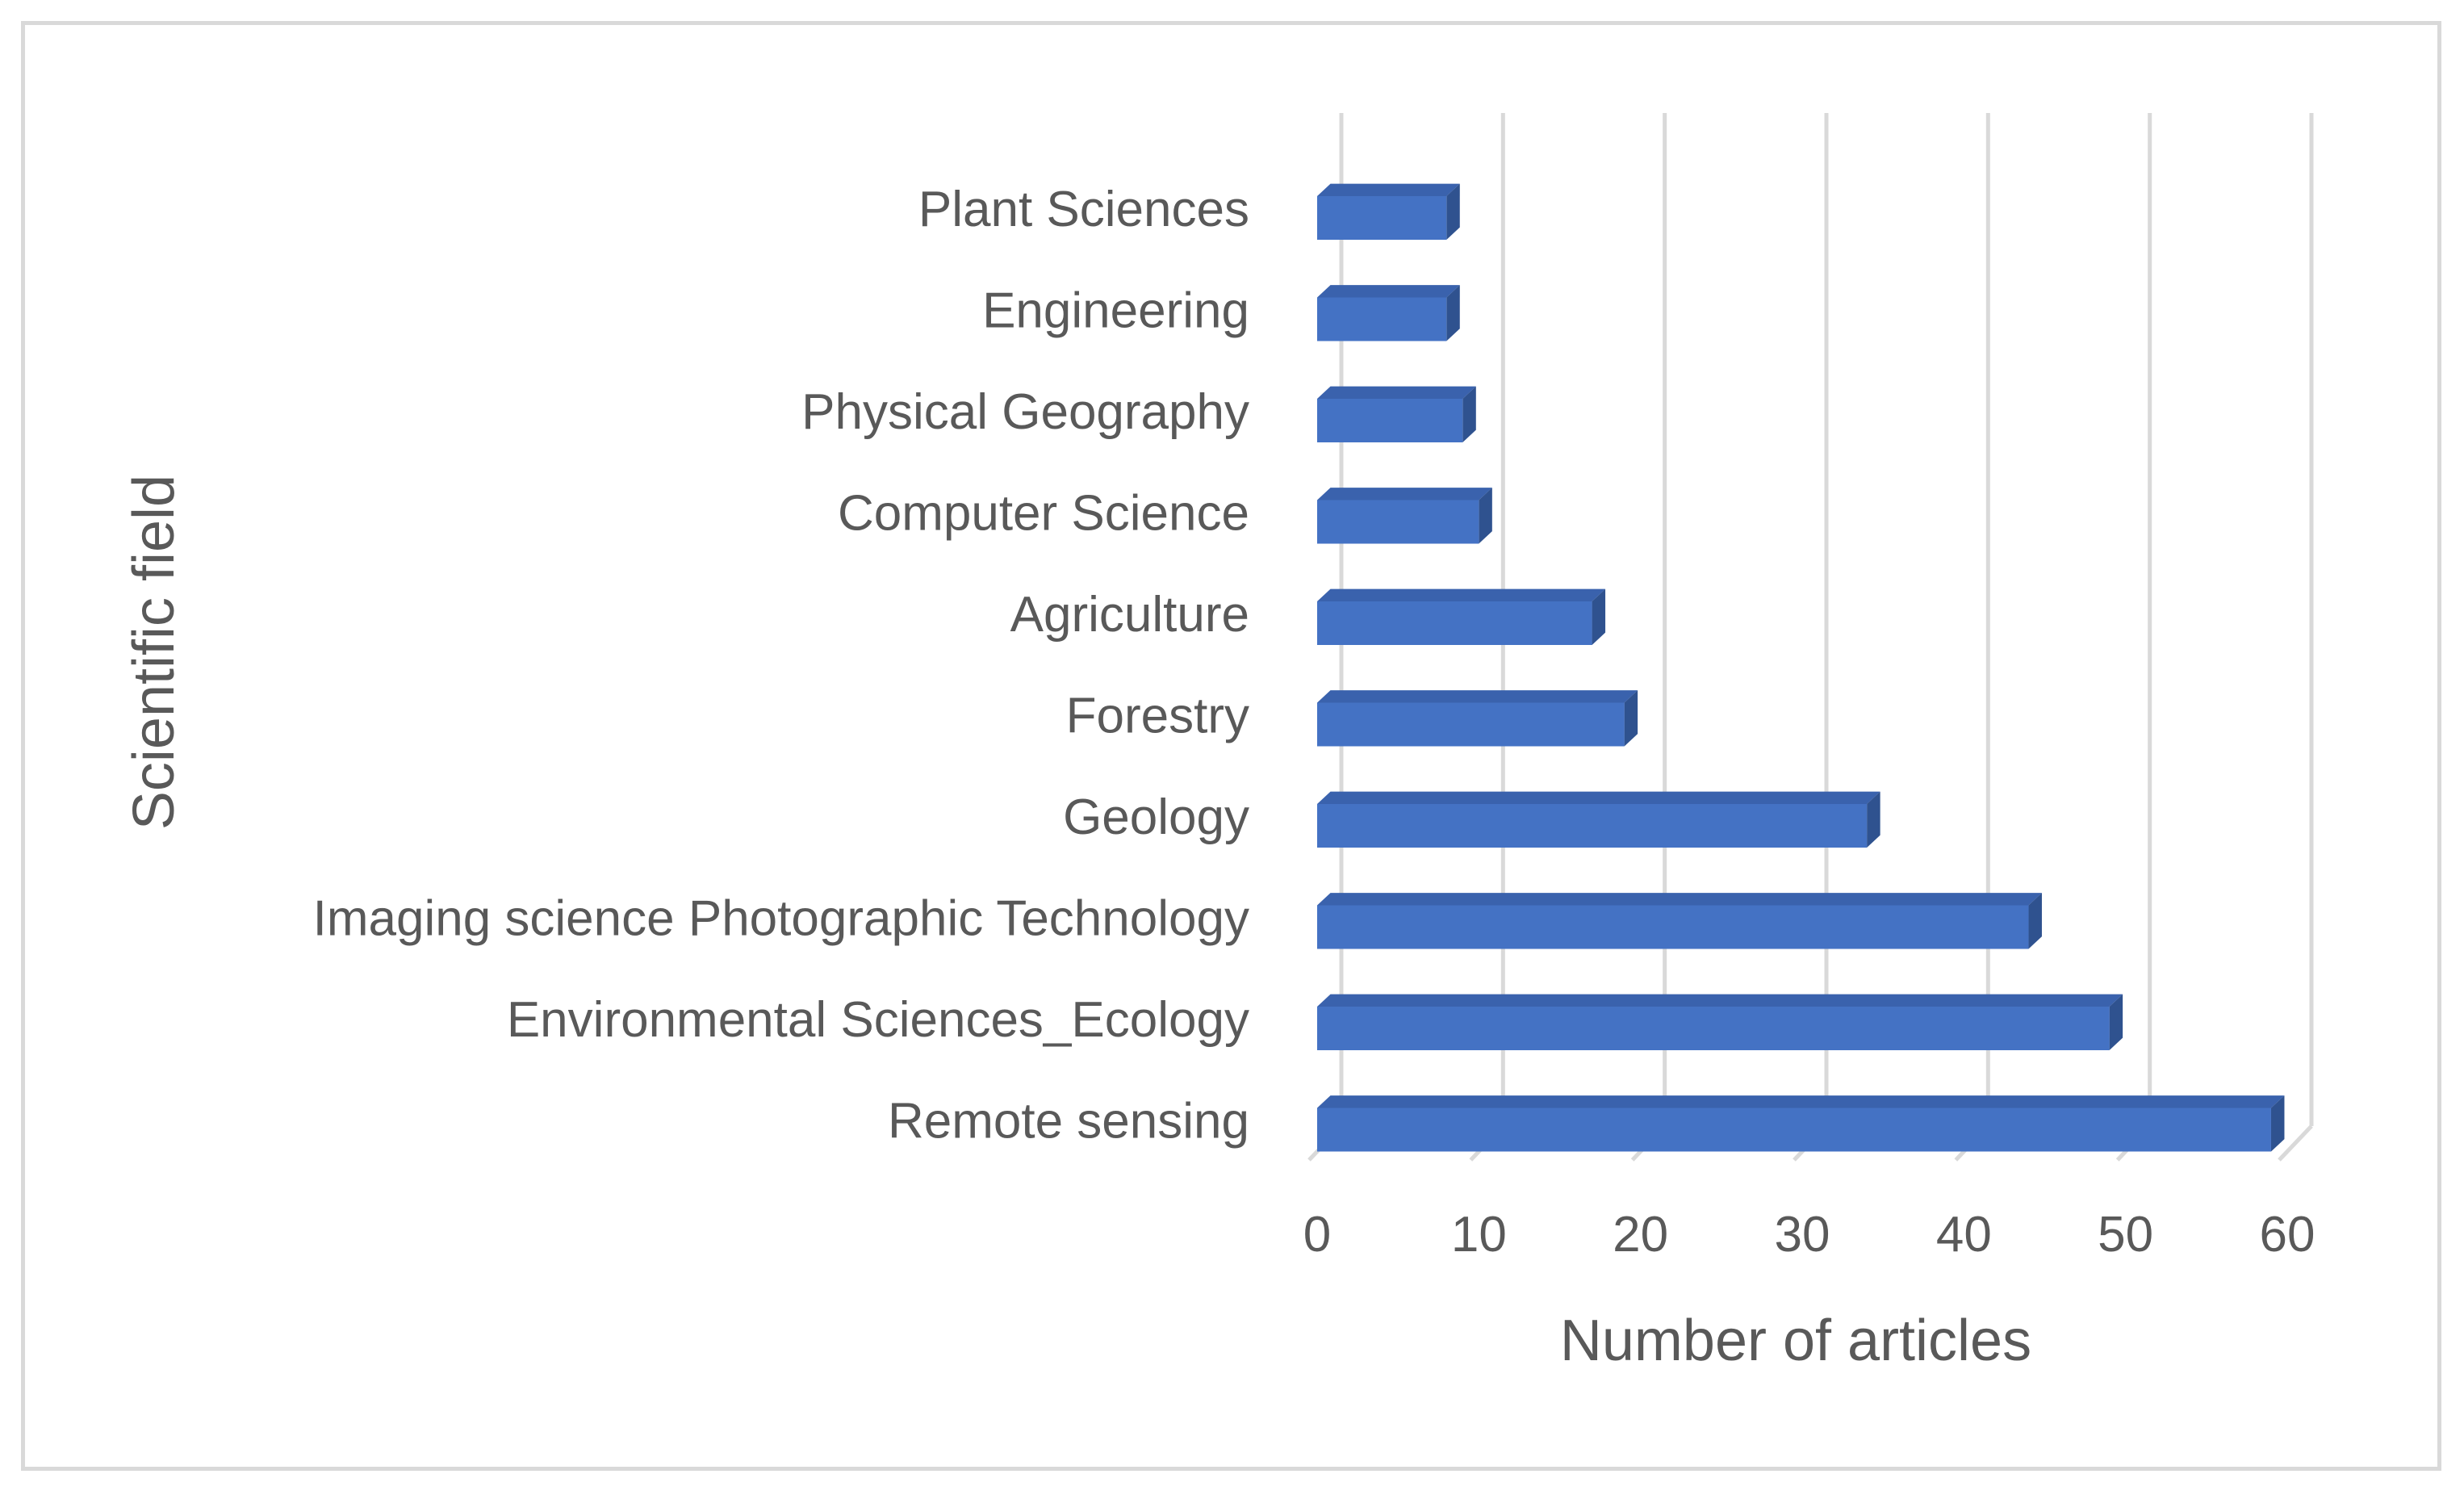 Image resolution: width=2464 pixels, height=1495 pixels. Describe the element at coordinates (2295, 1143) in the screenshot. I see `floor-gridline` at that location.